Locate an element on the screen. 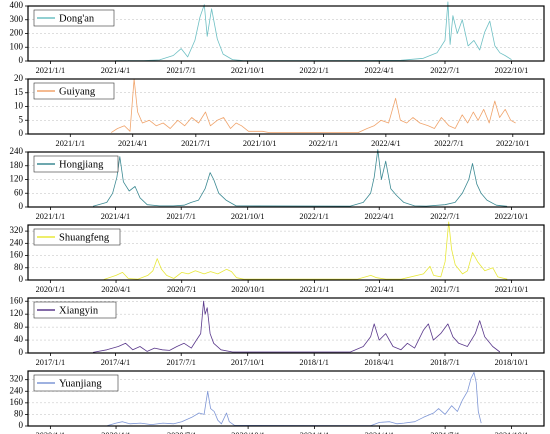 The height and width of the screenshot is (434, 550). legend: Shuangfeng is located at coordinates (77, 237).